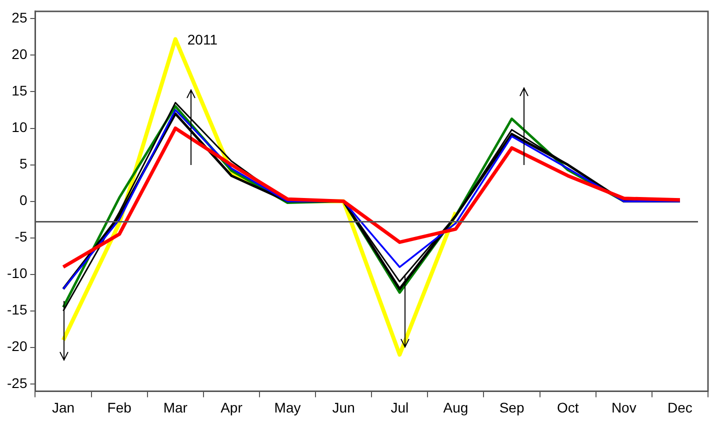 This screenshot has height=434, width=722. What do you see at coordinates (20, 18) in the screenshot?
I see `y-tick-label: 25` at bounding box center [20, 18].